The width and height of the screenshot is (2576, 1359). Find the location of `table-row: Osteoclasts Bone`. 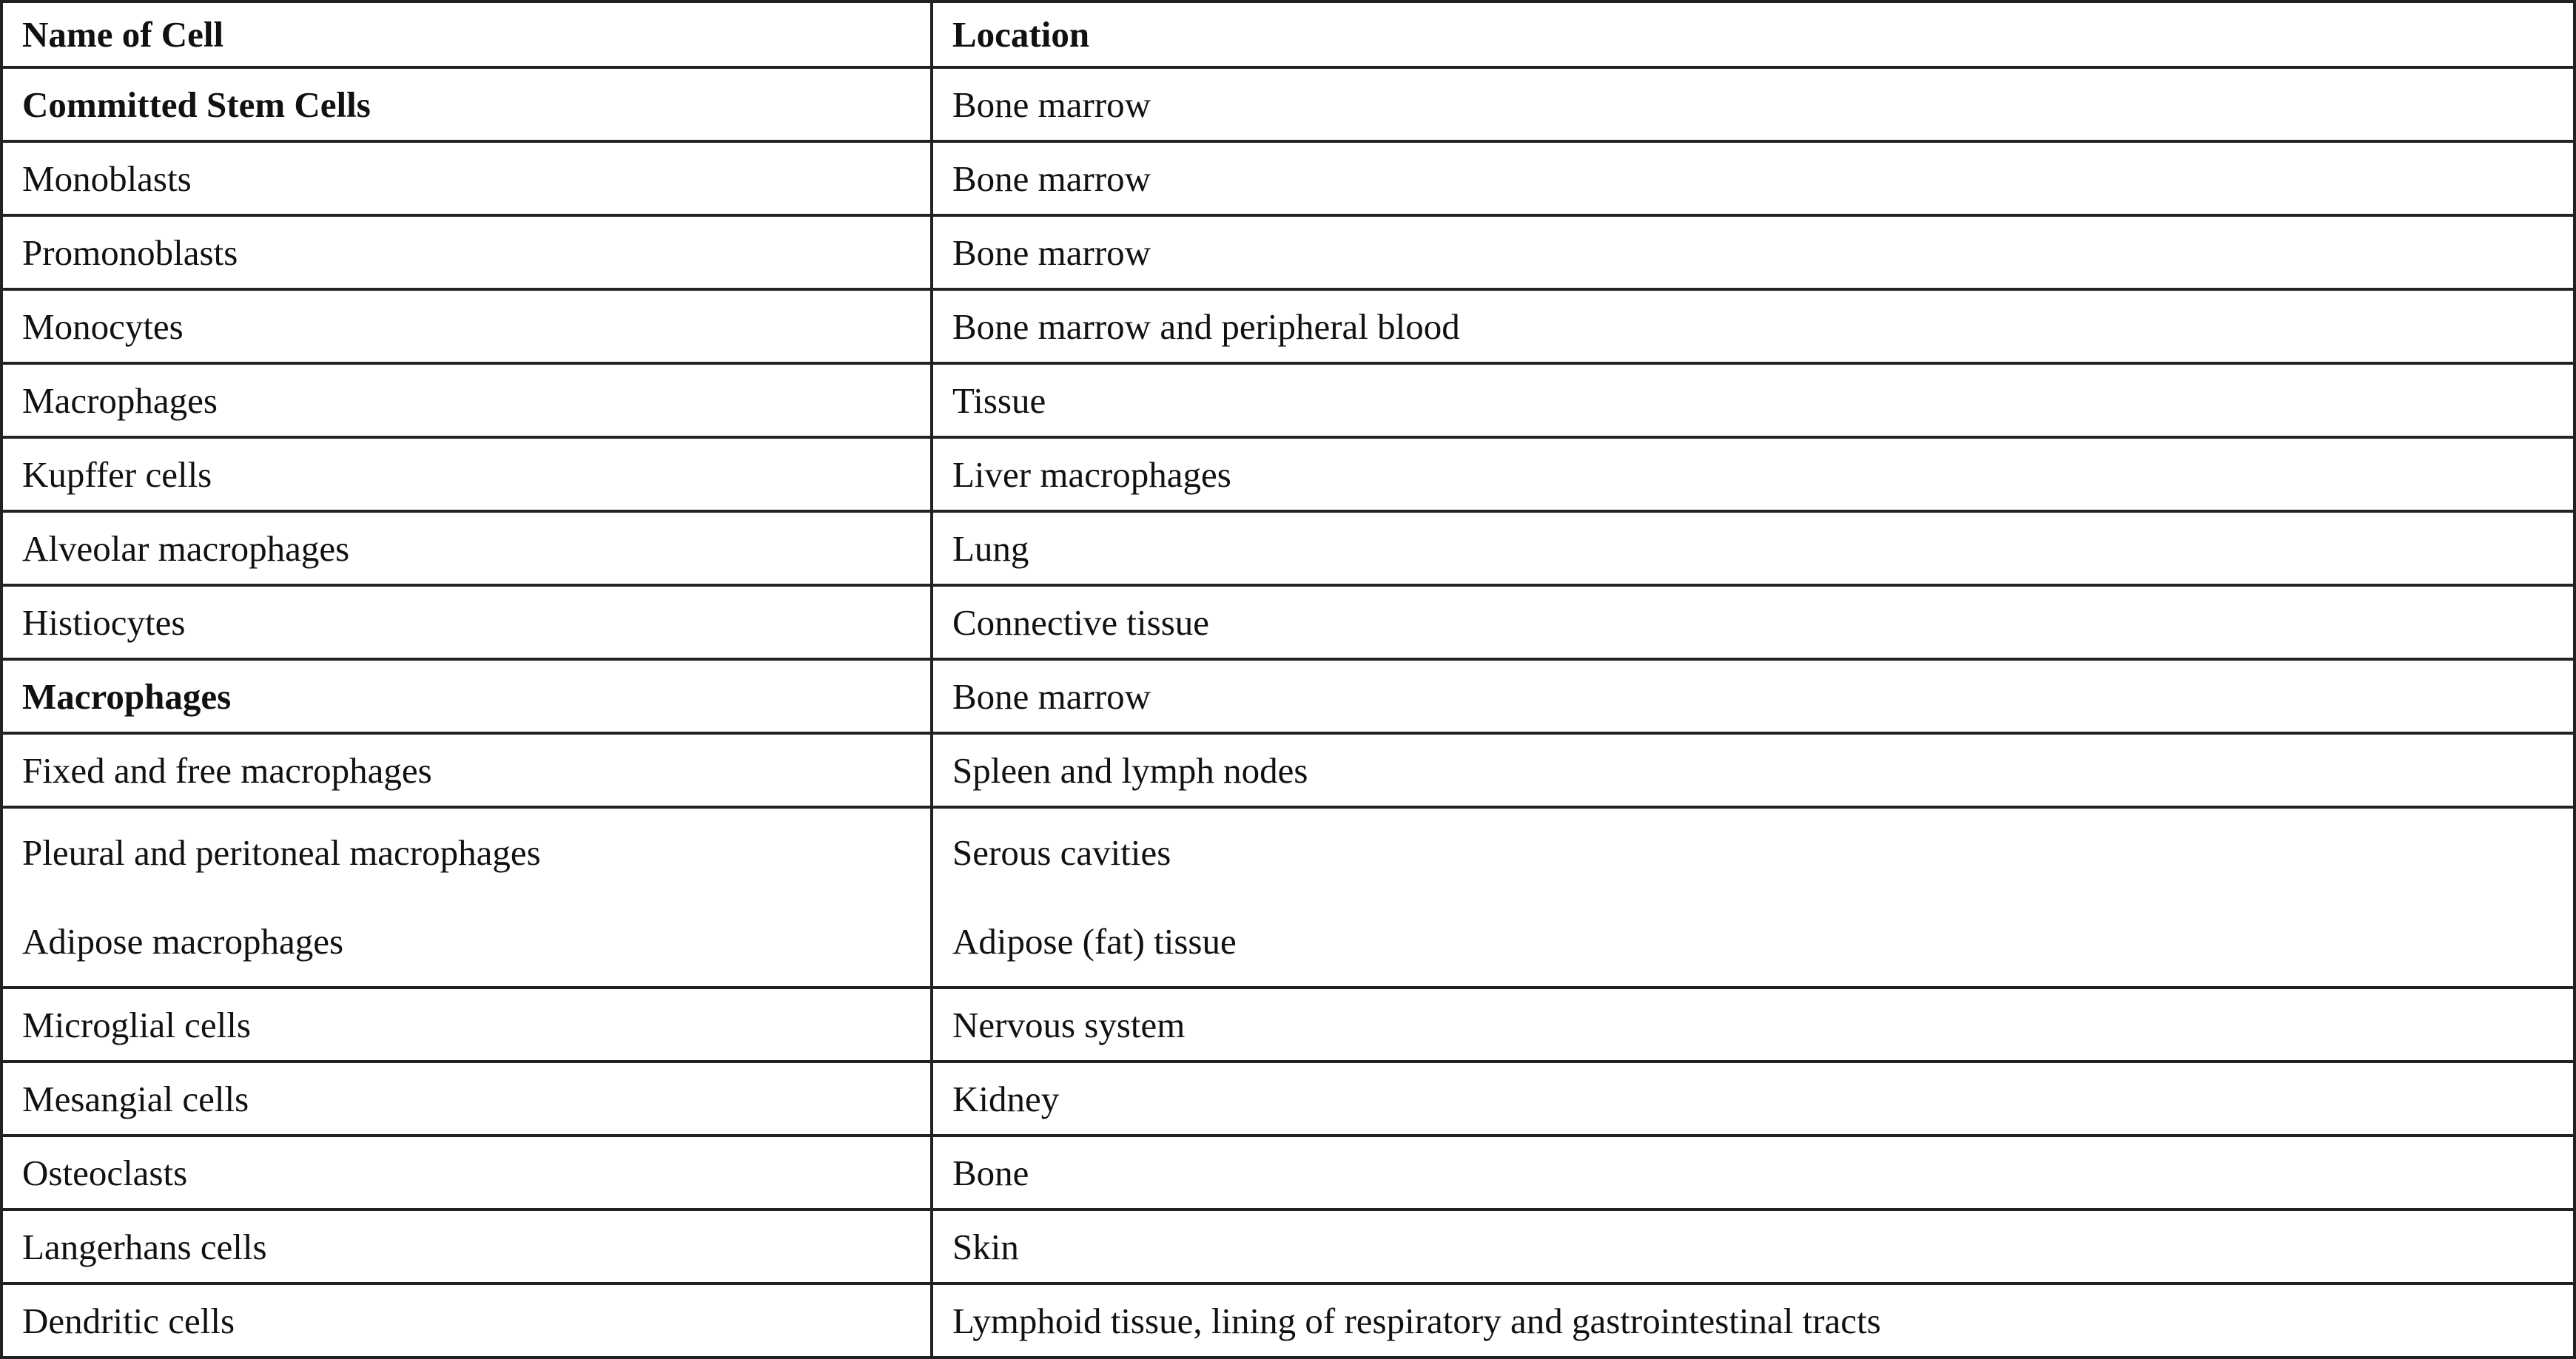

table-row: Osteoclasts Bone is located at coordinates (1288, 1172).